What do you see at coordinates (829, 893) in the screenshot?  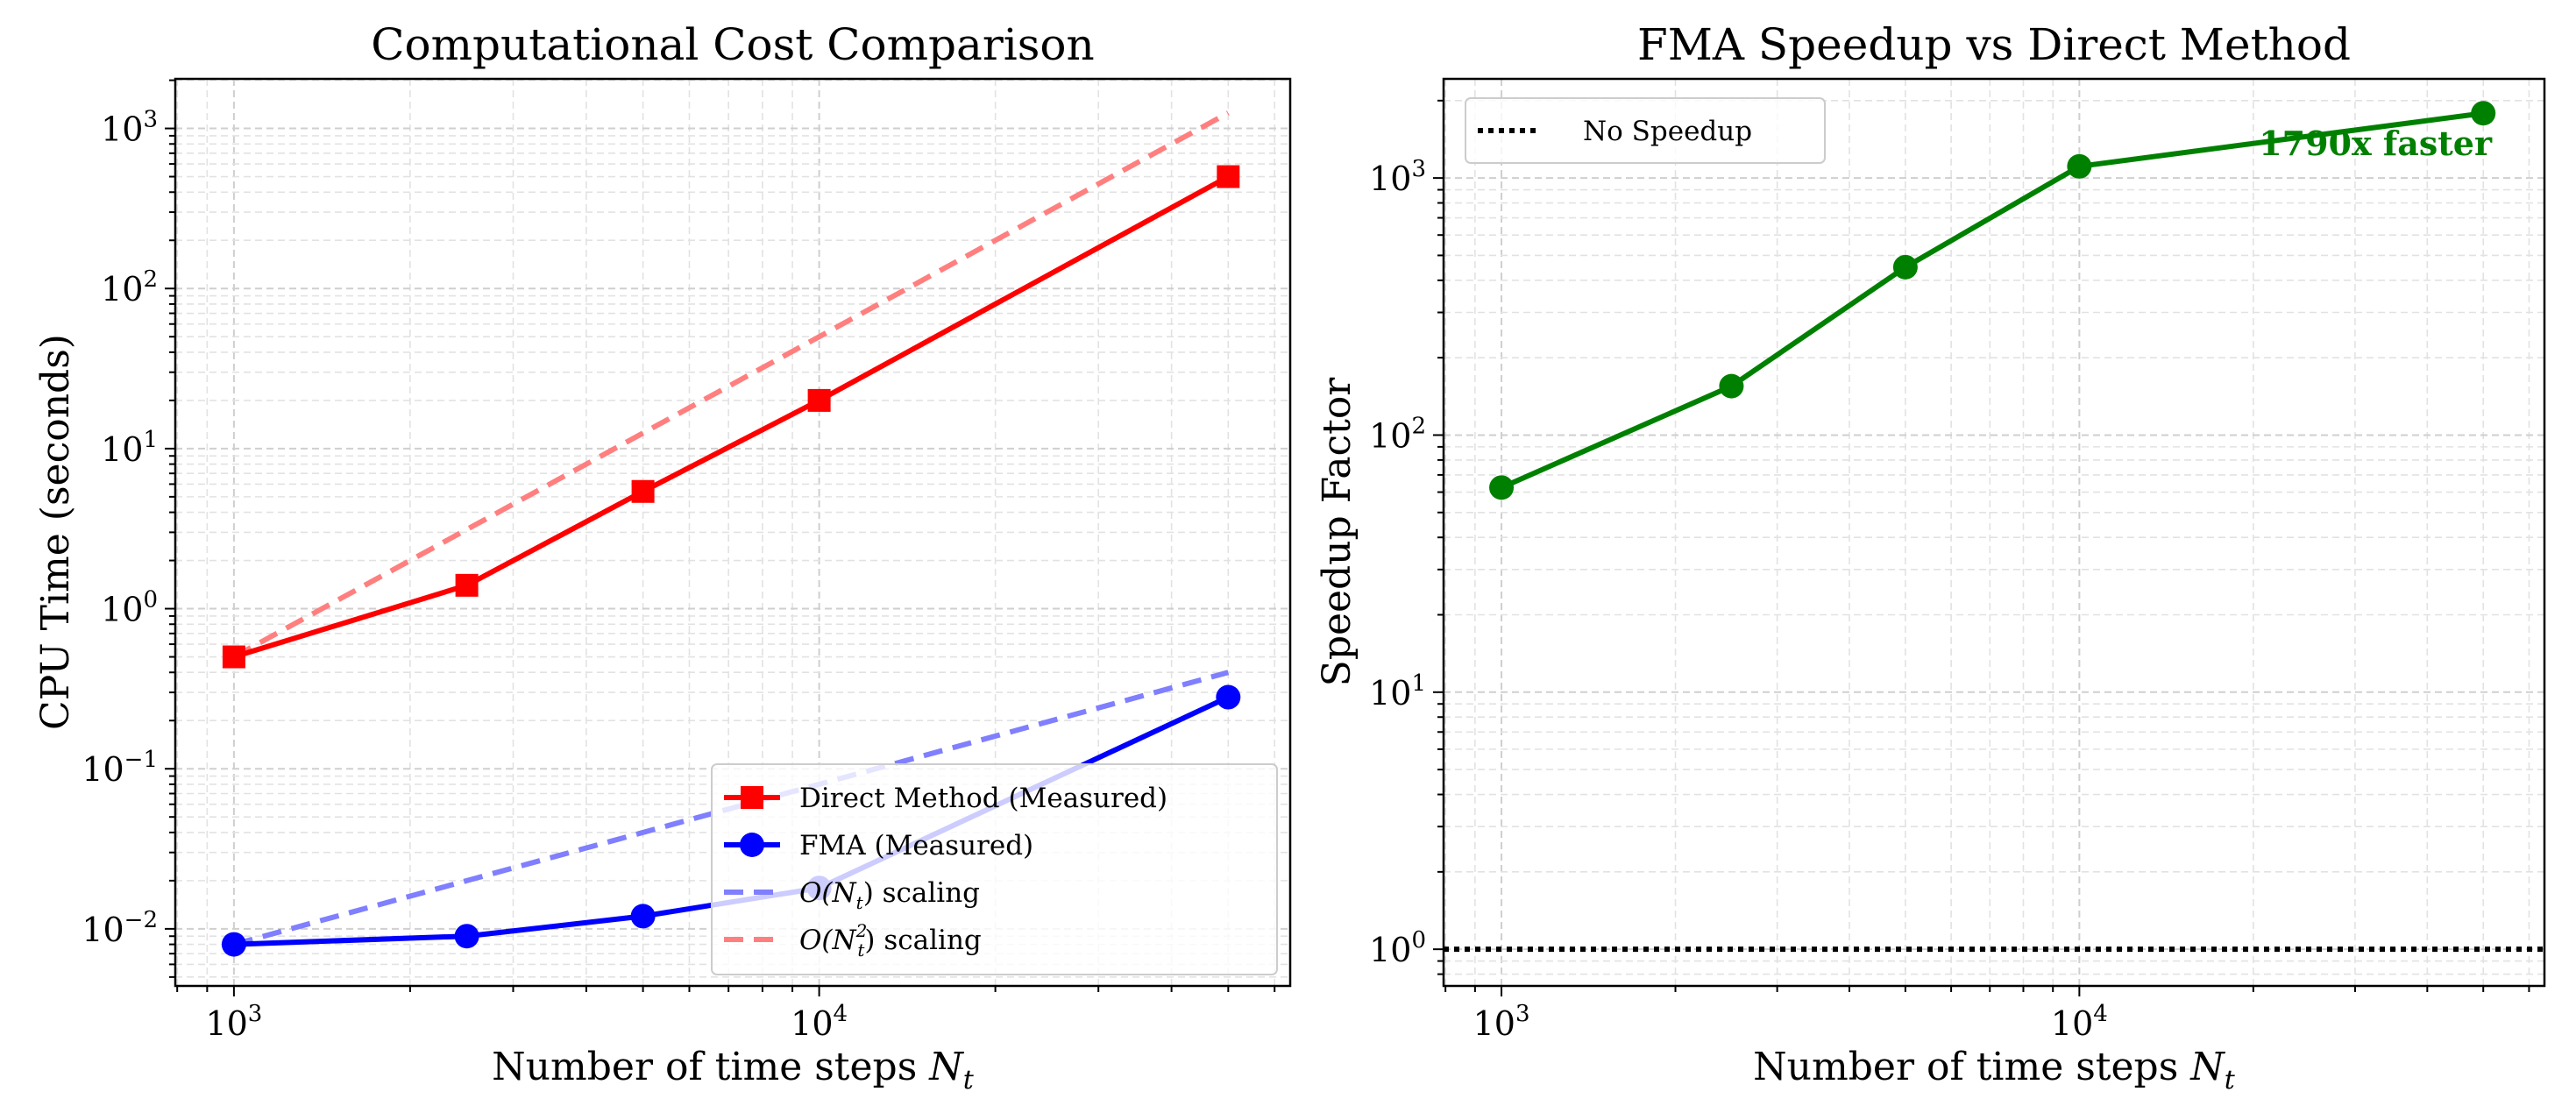 I see `legend-label-pre: O(N` at bounding box center [829, 893].